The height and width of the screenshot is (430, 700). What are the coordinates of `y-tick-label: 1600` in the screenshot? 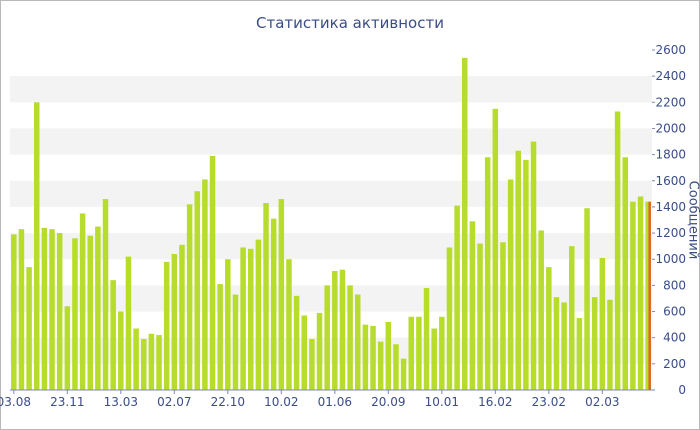 It's located at (670, 181).